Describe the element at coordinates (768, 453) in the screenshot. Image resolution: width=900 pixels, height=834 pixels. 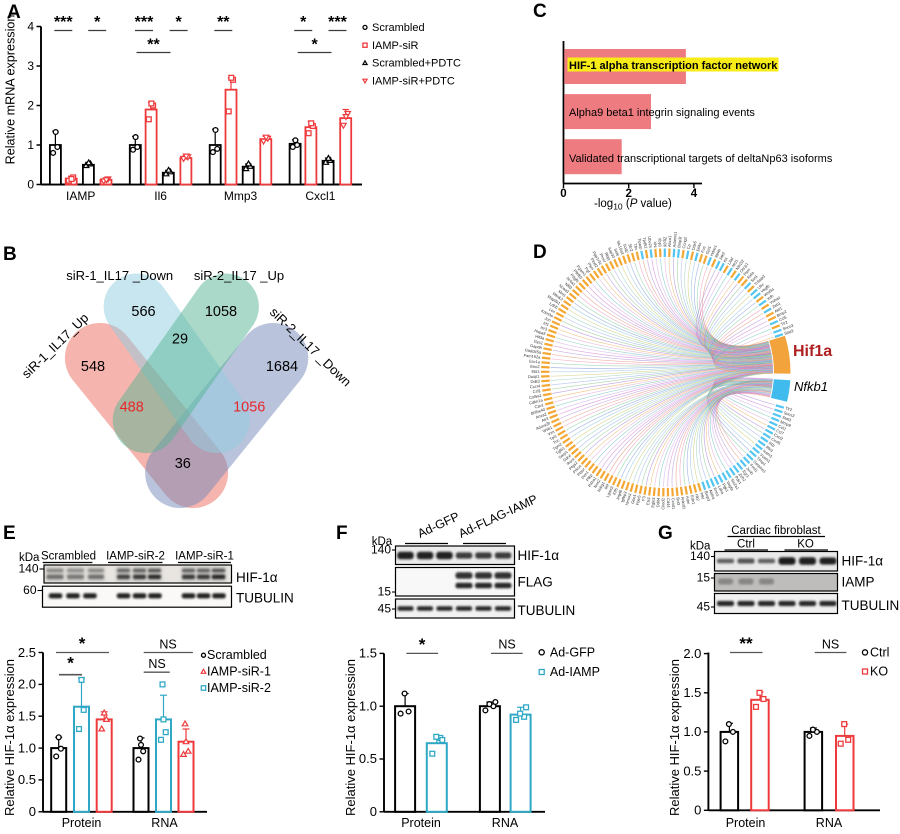
I see `svg-text: Icam1` at that location.